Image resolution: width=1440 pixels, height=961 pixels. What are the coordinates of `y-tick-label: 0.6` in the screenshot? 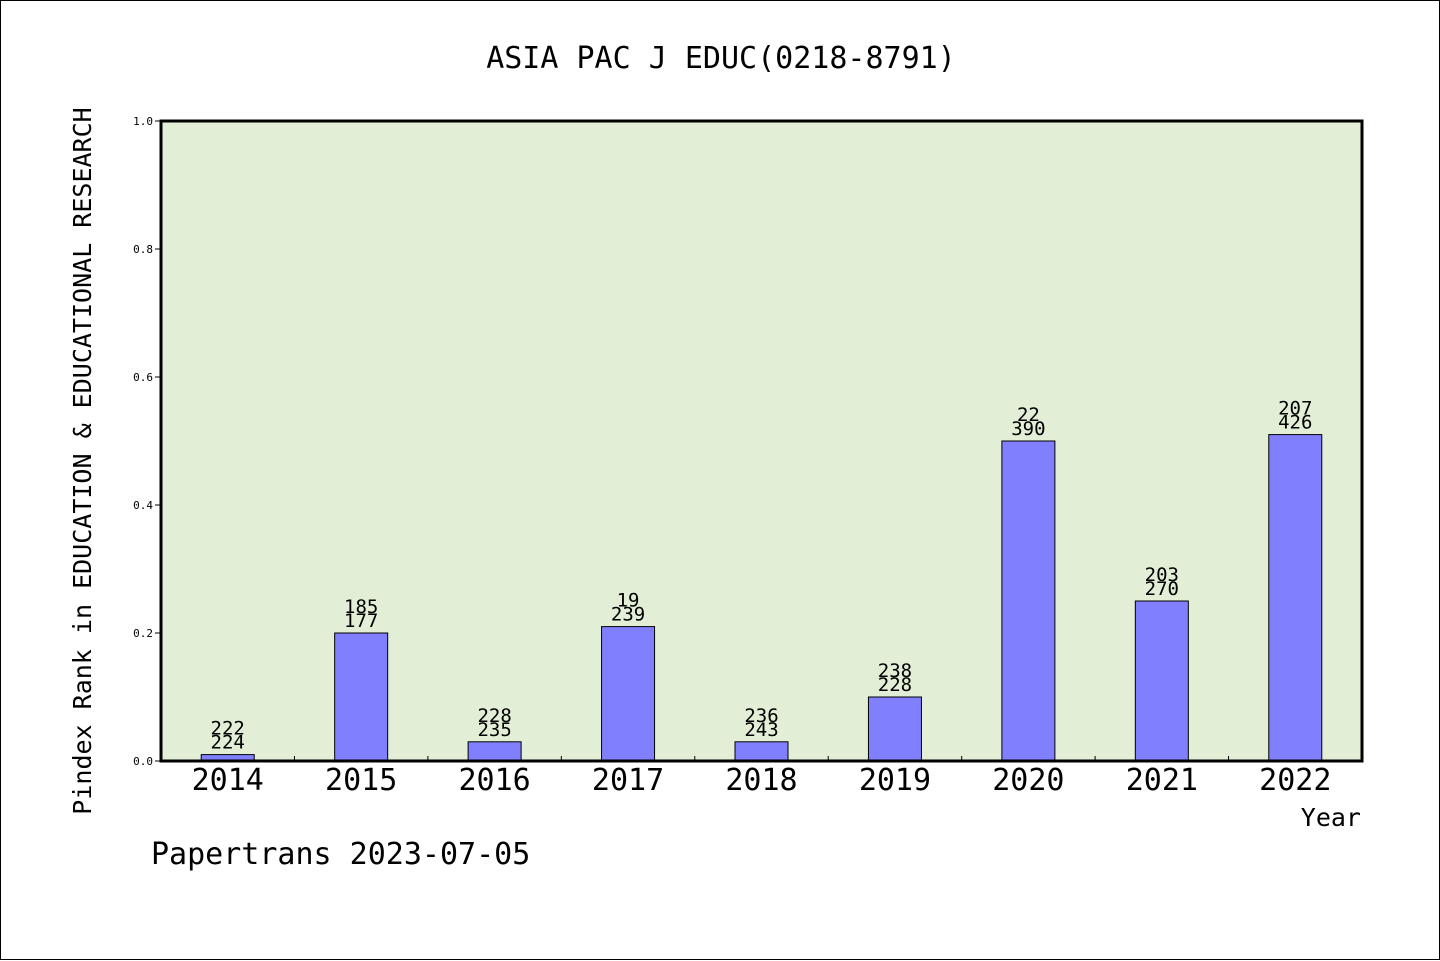 It's located at (143, 377).